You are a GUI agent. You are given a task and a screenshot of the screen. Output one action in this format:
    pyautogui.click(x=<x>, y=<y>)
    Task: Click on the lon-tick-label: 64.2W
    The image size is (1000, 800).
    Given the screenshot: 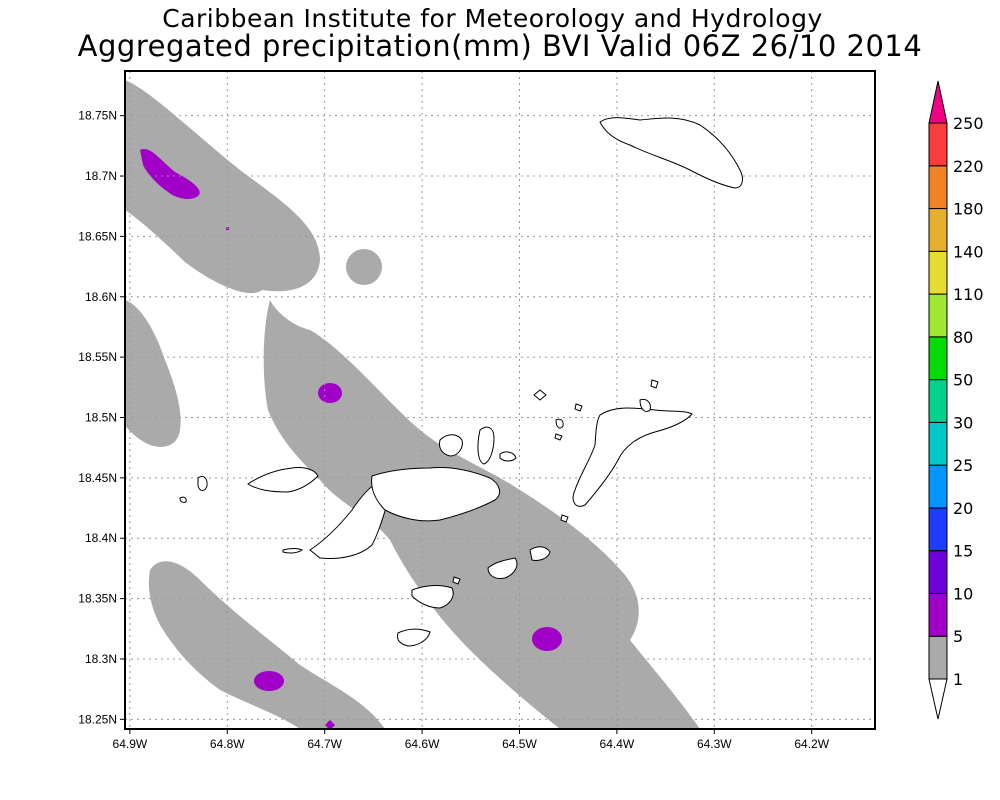 What is the action you would take?
    pyautogui.click(x=811, y=744)
    